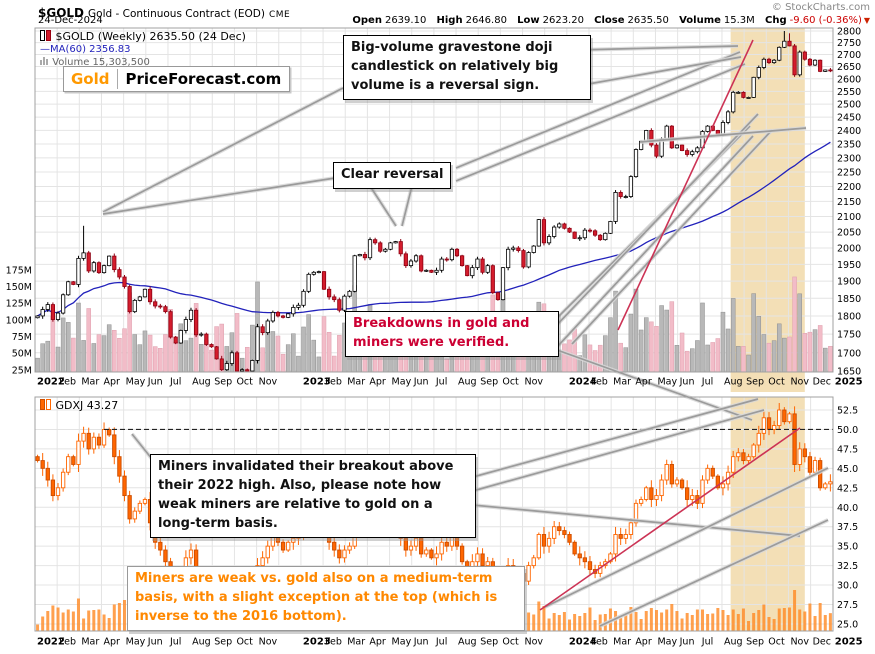 The width and height of the screenshot is (875, 654). Describe the element at coordinates (847, 586) in the screenshot. I see `svg-text: 30.0` at that location.